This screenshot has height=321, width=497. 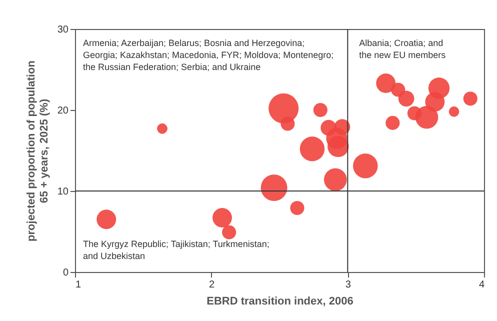 I want to click on y-tick-label: 30, so click(x=63, y=30).